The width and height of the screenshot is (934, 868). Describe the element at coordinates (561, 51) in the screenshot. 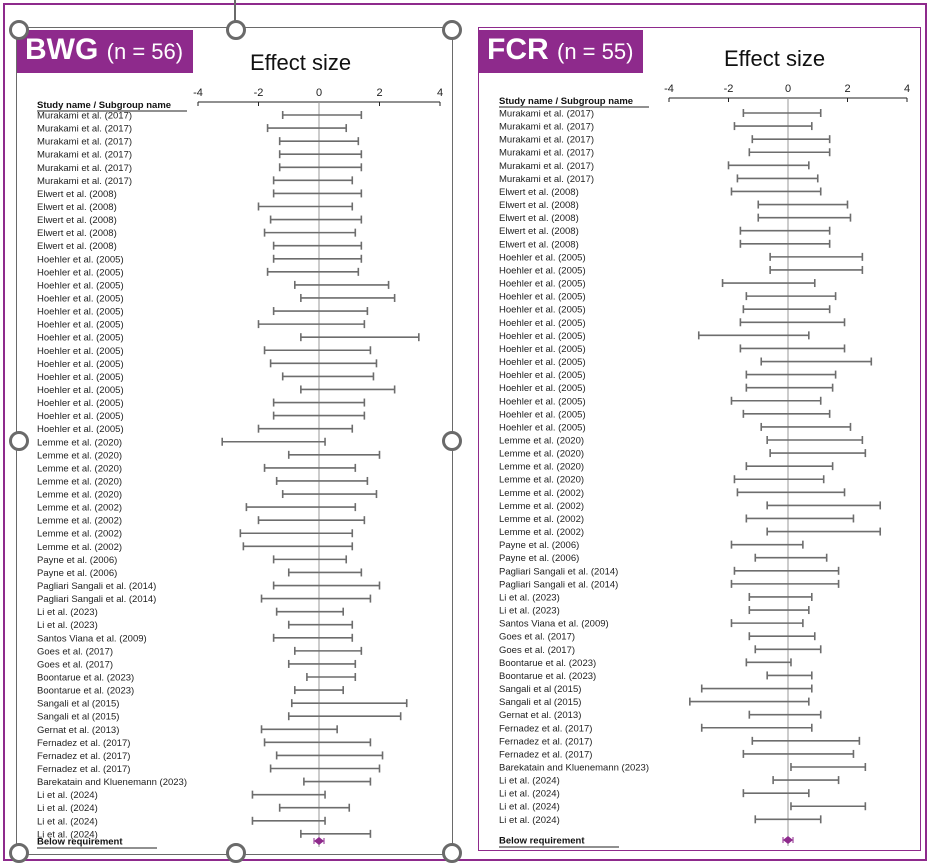

I see `panel-title-fcr: FCR (n = 55)` at that location.